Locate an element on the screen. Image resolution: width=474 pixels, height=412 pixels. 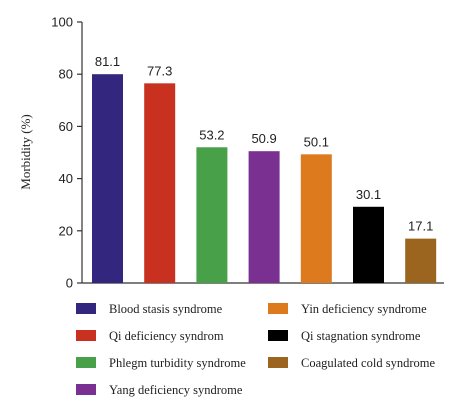
data-label: 30.1 is located at coordinates (368, 194).